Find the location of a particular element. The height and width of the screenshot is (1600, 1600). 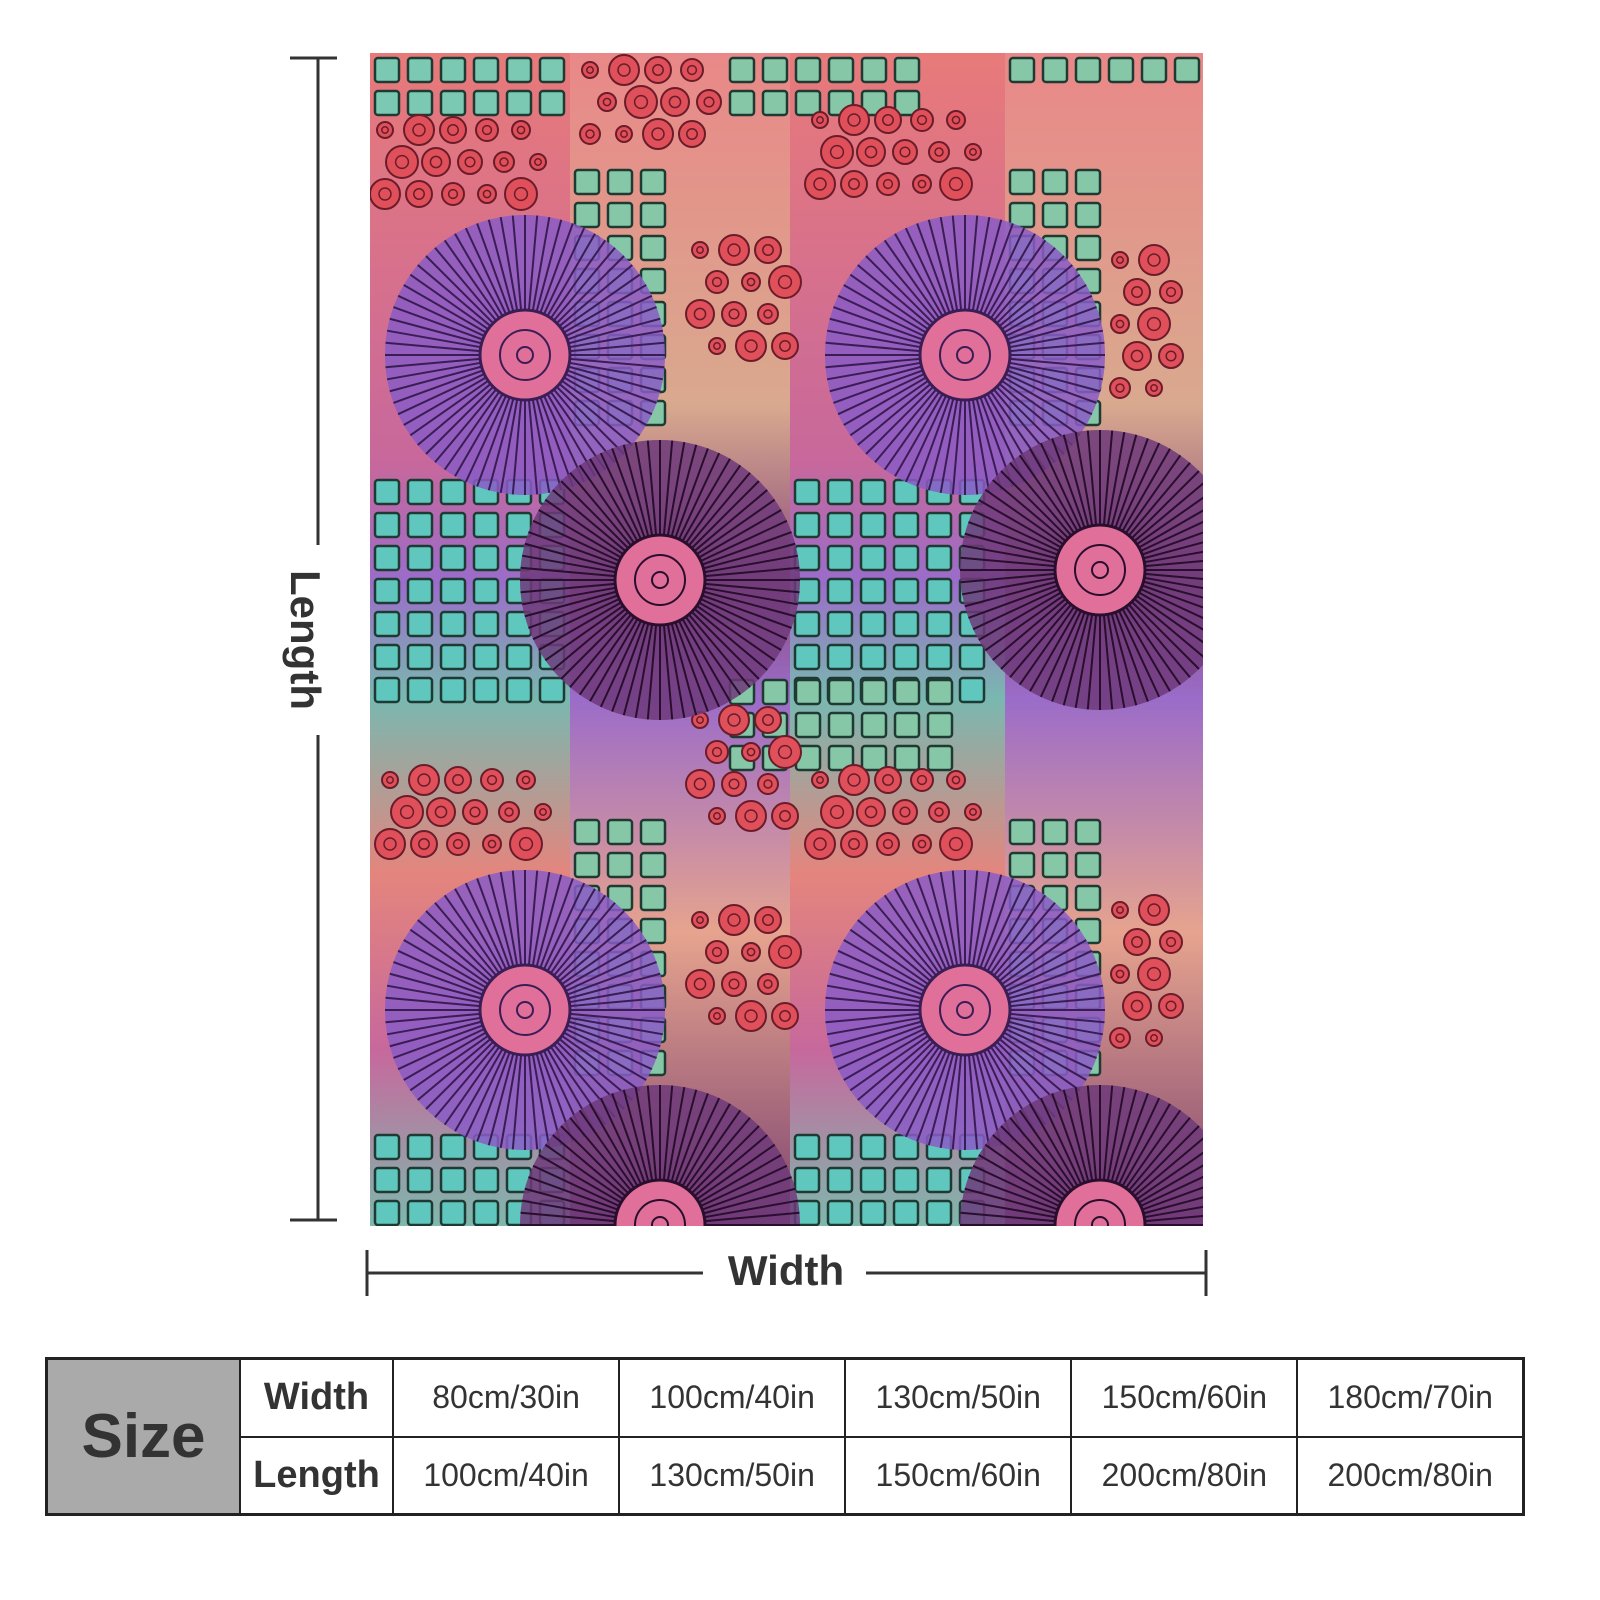

size-cell: 100cm/40in is located at coordinates (506, 1475).